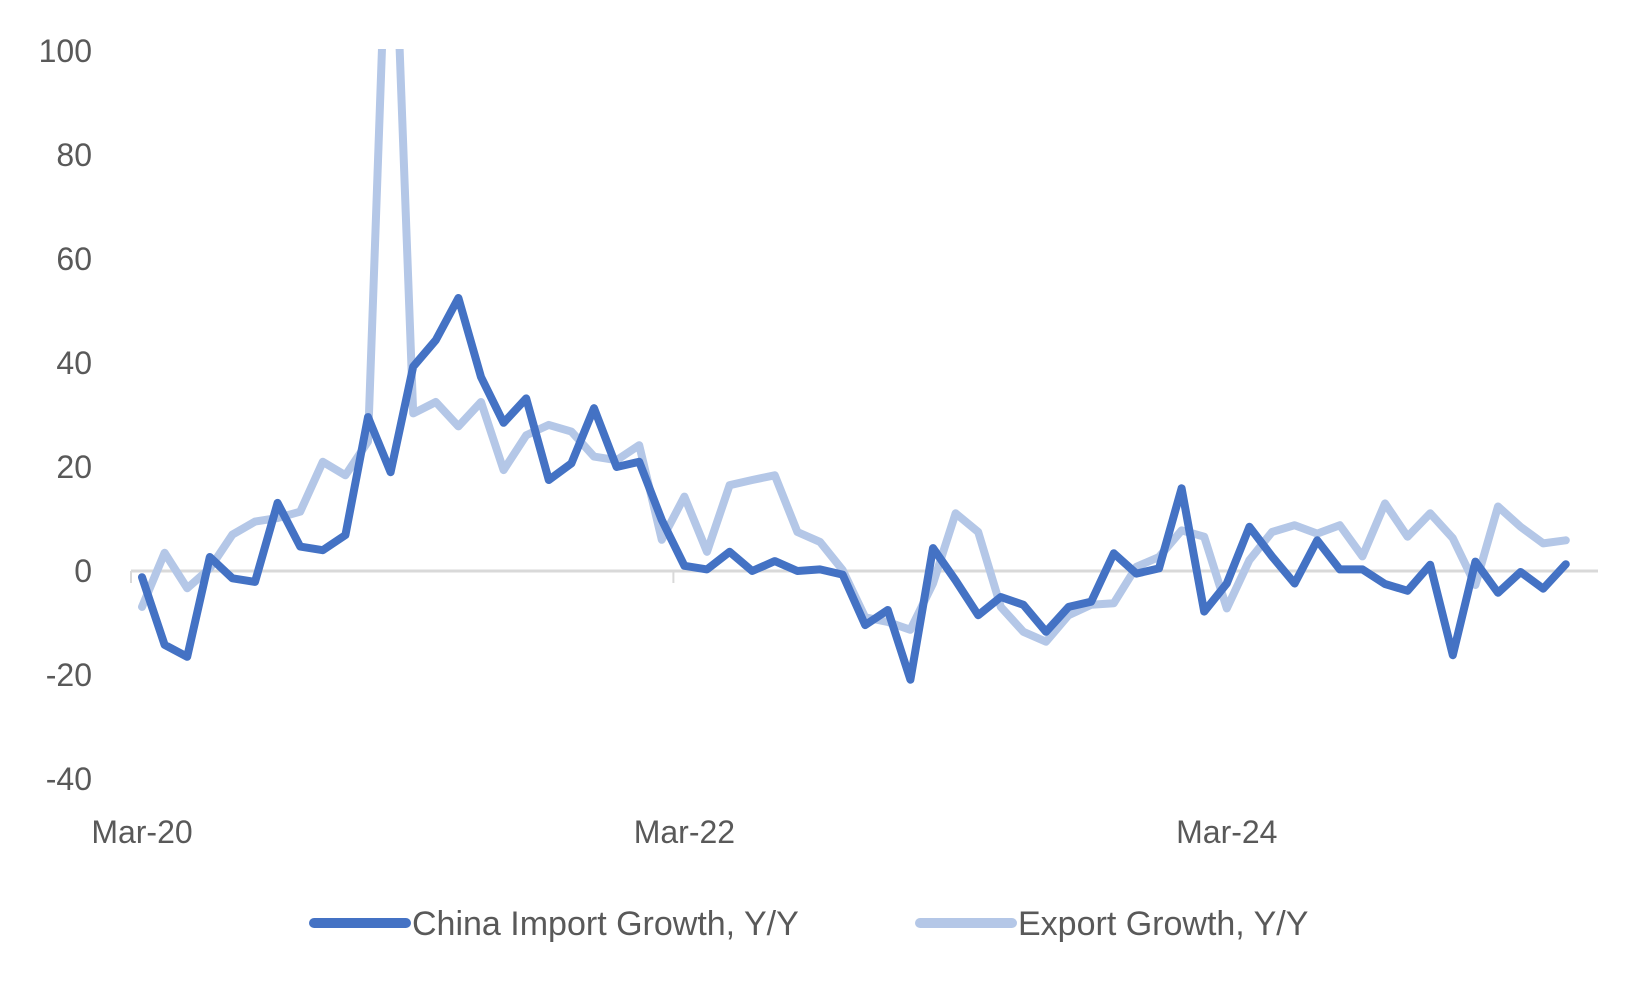 This screenshot has width=1650, height=989. I want to click on legend-item-import: China Import Growth, Y/Y, so click(554, 924).